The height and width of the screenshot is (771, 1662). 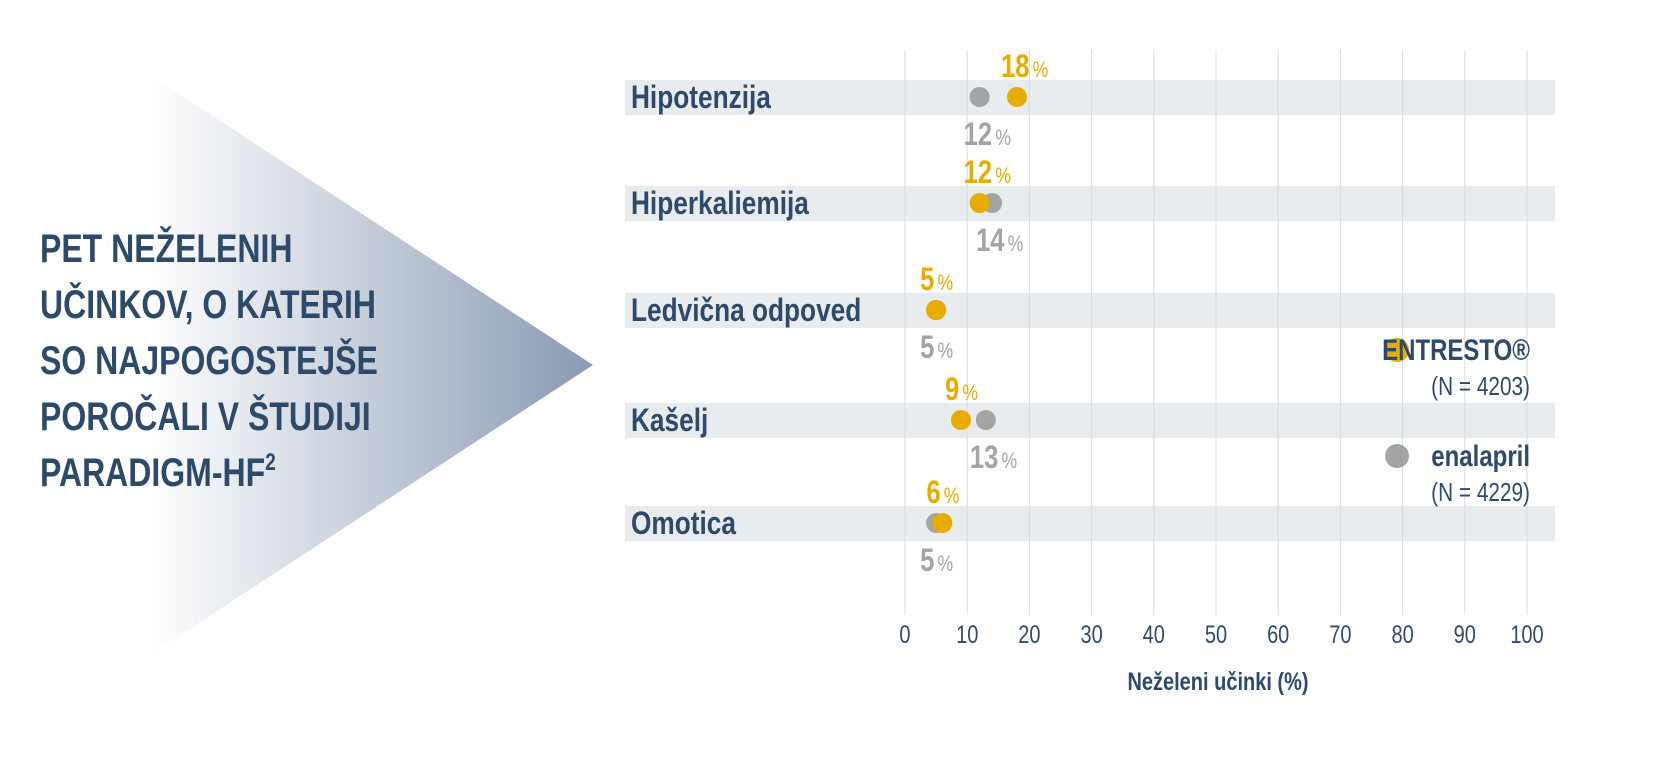 What do you see at coordinates (166, 247) in the screenshot?
I see `heading-line: PET NEŽELENIH` at bounding box center [166, 247].